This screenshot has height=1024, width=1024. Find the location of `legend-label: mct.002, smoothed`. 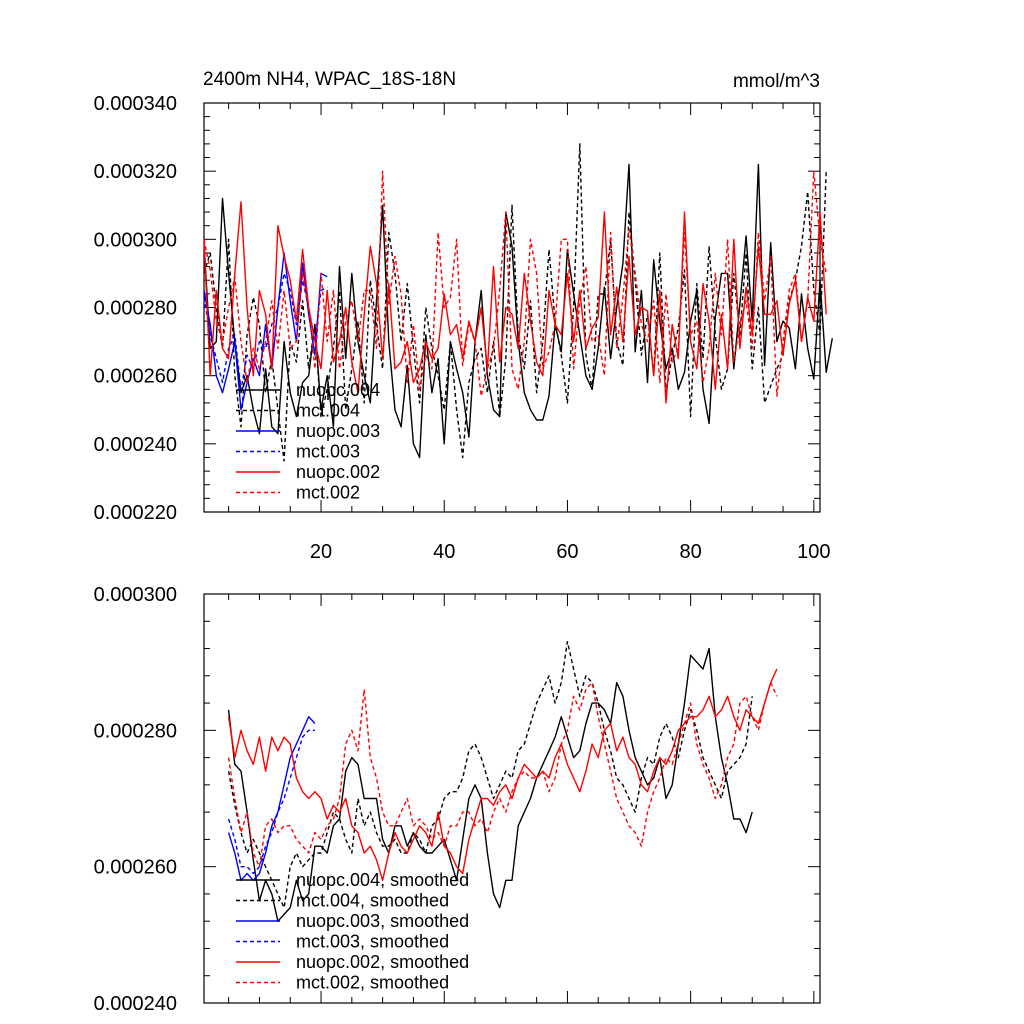

legend-label: mct.002, smoothed is located at coordinates (372, 983).